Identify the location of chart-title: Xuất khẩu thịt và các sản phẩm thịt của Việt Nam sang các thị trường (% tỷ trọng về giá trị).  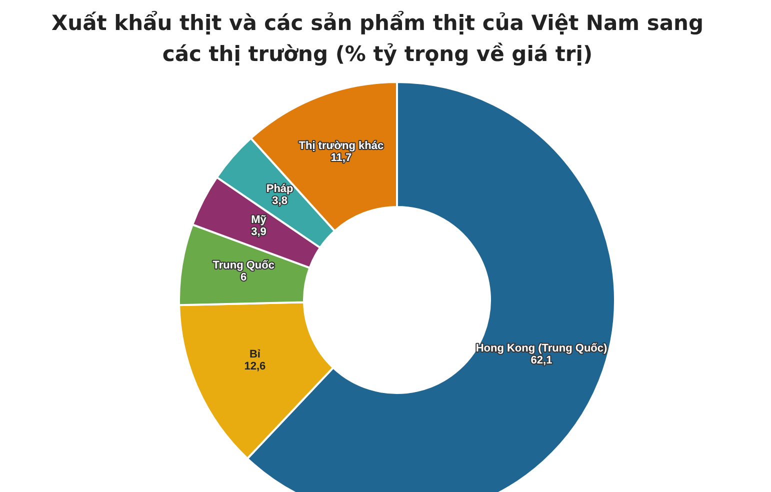
(377, 38).